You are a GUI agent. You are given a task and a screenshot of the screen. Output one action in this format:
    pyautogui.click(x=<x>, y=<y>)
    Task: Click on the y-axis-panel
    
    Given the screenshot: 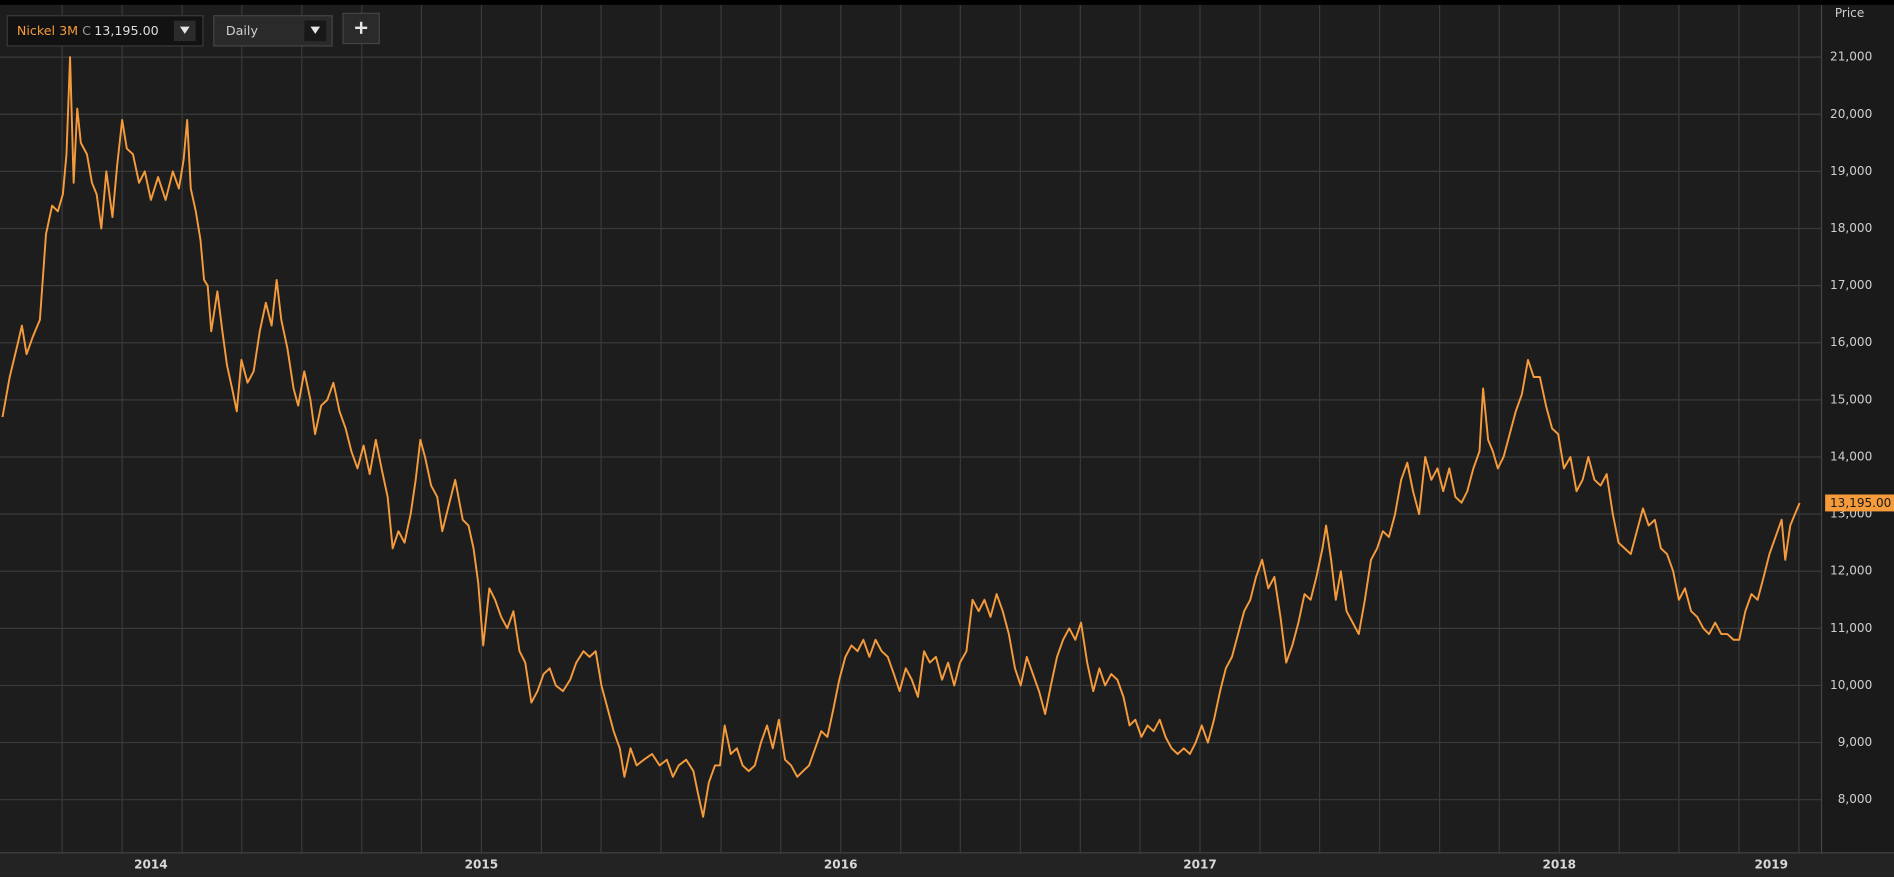 What is the action you would take?
    pyautogui.click(x=1857, y=426)
    